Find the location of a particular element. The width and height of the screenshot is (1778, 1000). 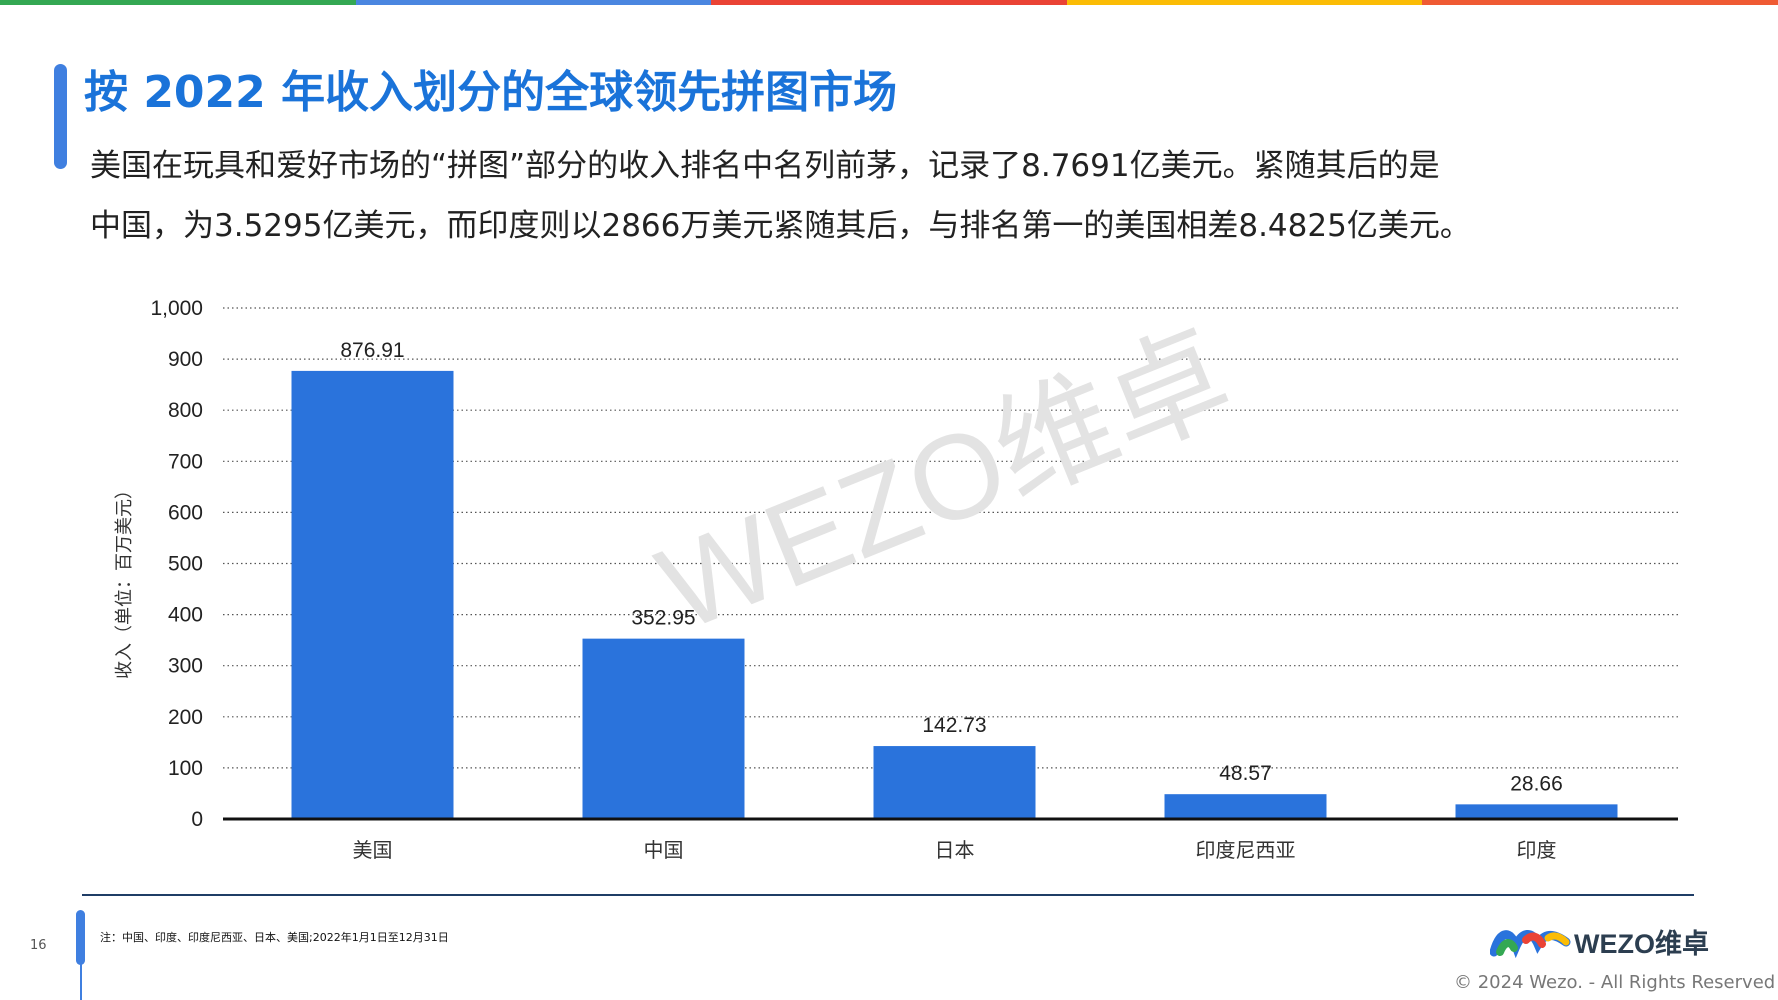

x-tick-label: 日本 is located at coordinates (955, 850).